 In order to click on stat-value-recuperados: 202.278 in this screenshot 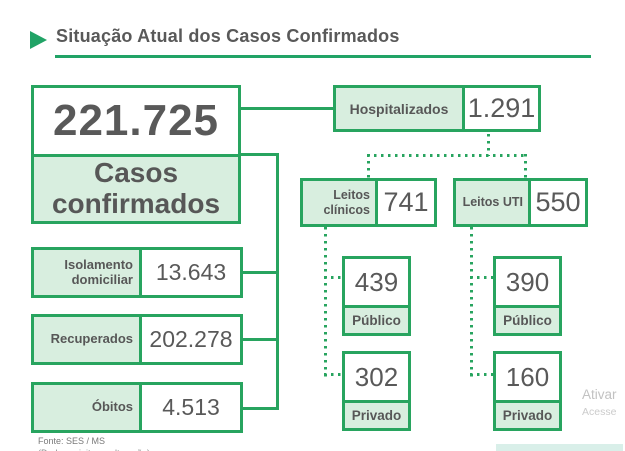, I will do `click(191, 339)`.